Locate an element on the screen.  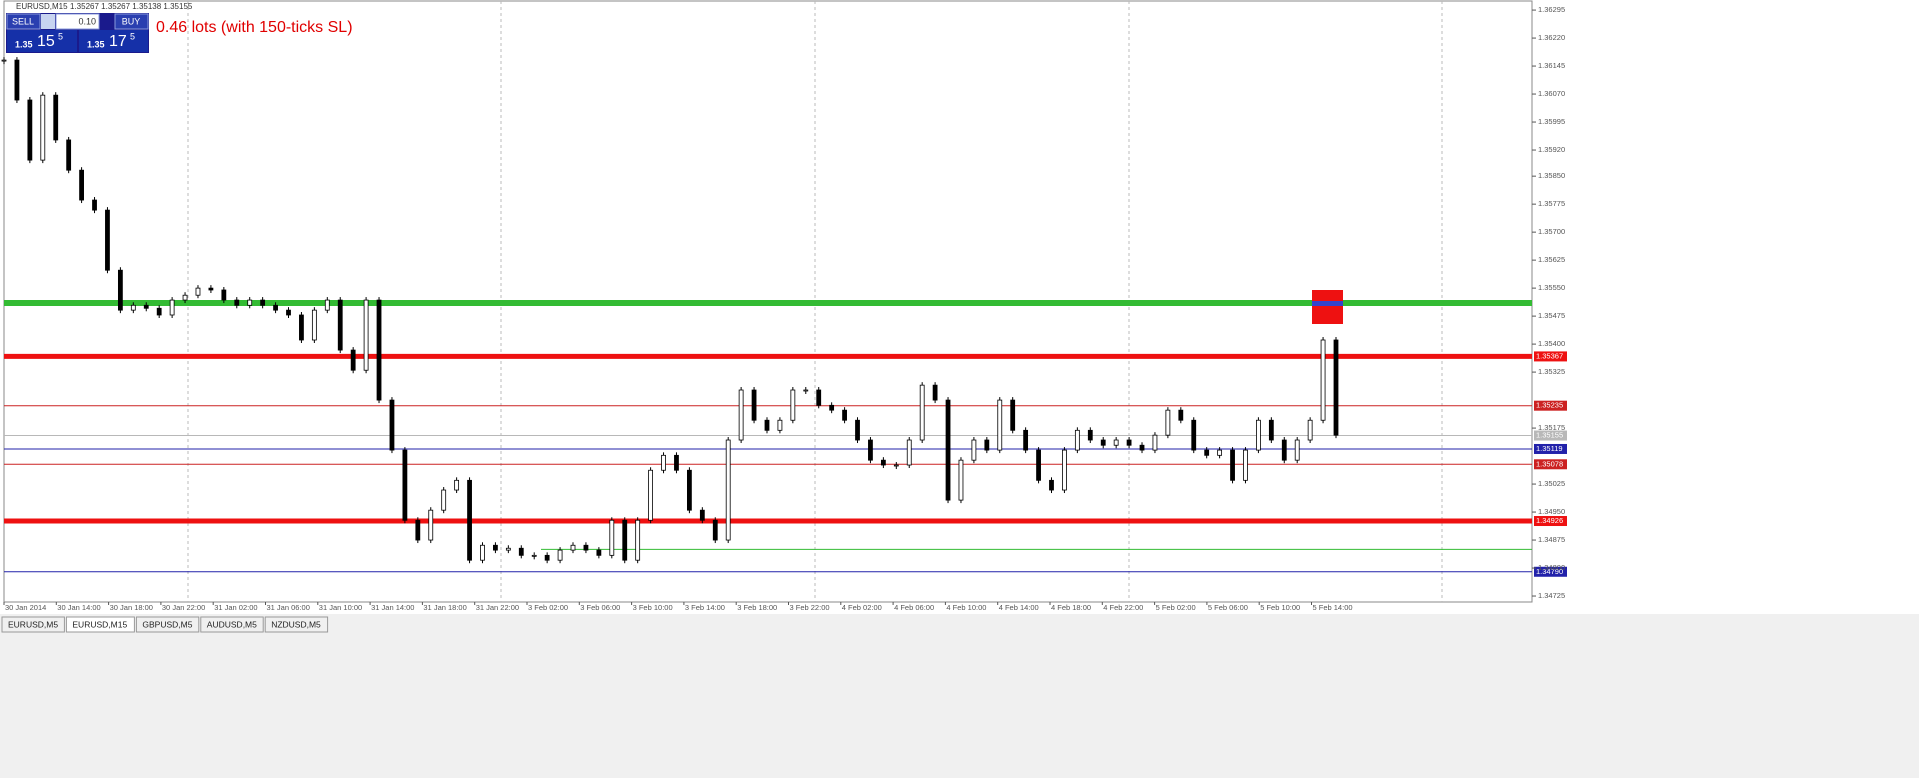
buy-button is located at coordinates (131, 21).